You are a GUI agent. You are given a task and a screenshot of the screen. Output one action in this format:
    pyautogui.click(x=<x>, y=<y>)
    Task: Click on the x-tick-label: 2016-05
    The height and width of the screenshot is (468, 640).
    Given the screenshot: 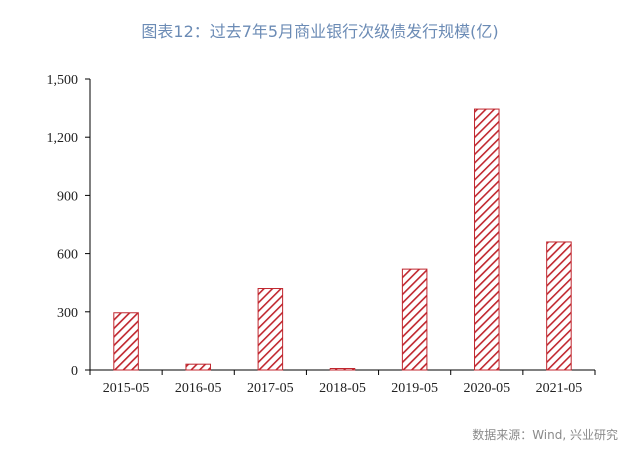 What is the action you would take?
    pyautogui.click(x=198, y=388)
    